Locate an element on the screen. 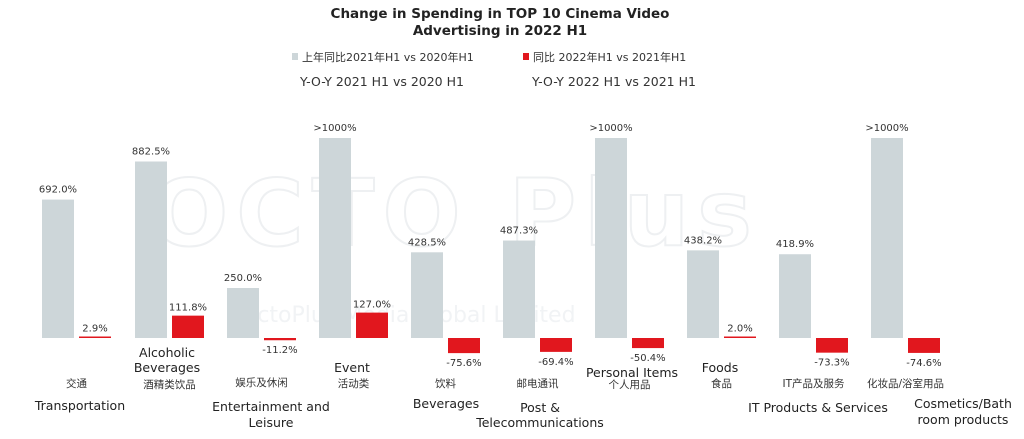 The width and height of the screenshot is (1024, 439). data-label-red-2: -11.2% is located at coordinates (279, 350).